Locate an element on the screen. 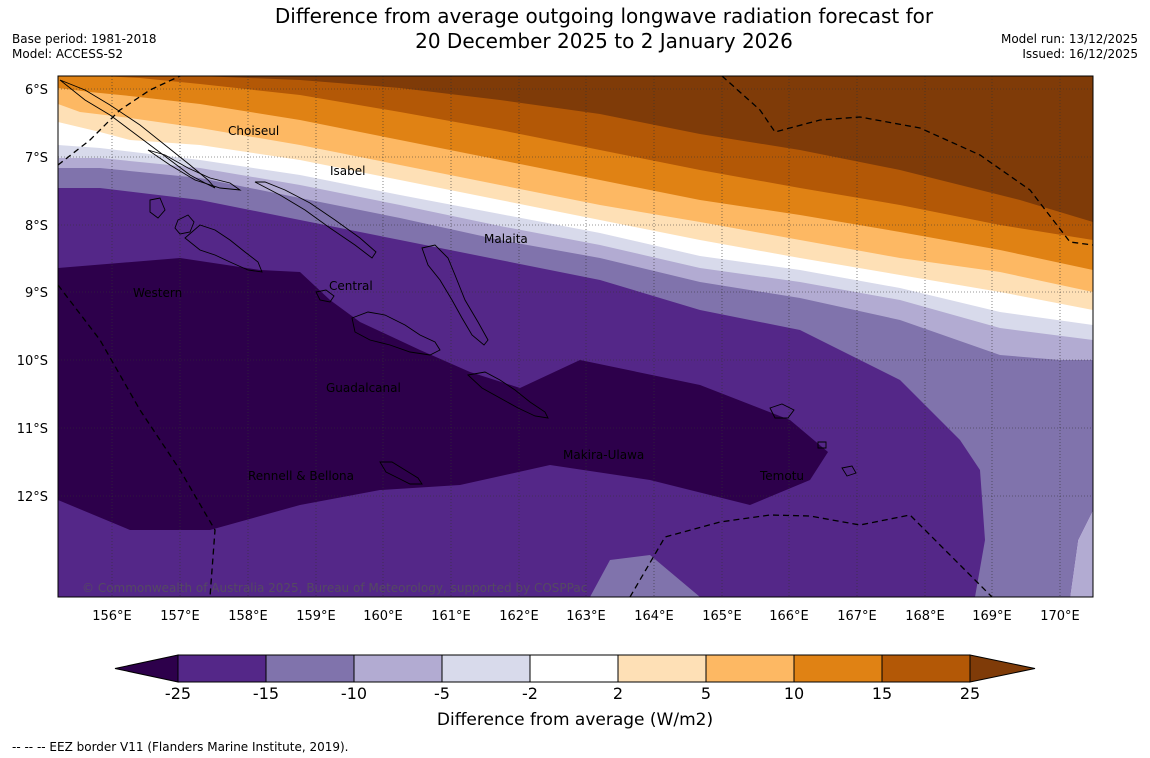  lon-label: 168°E is located at coordinates (925, 616).